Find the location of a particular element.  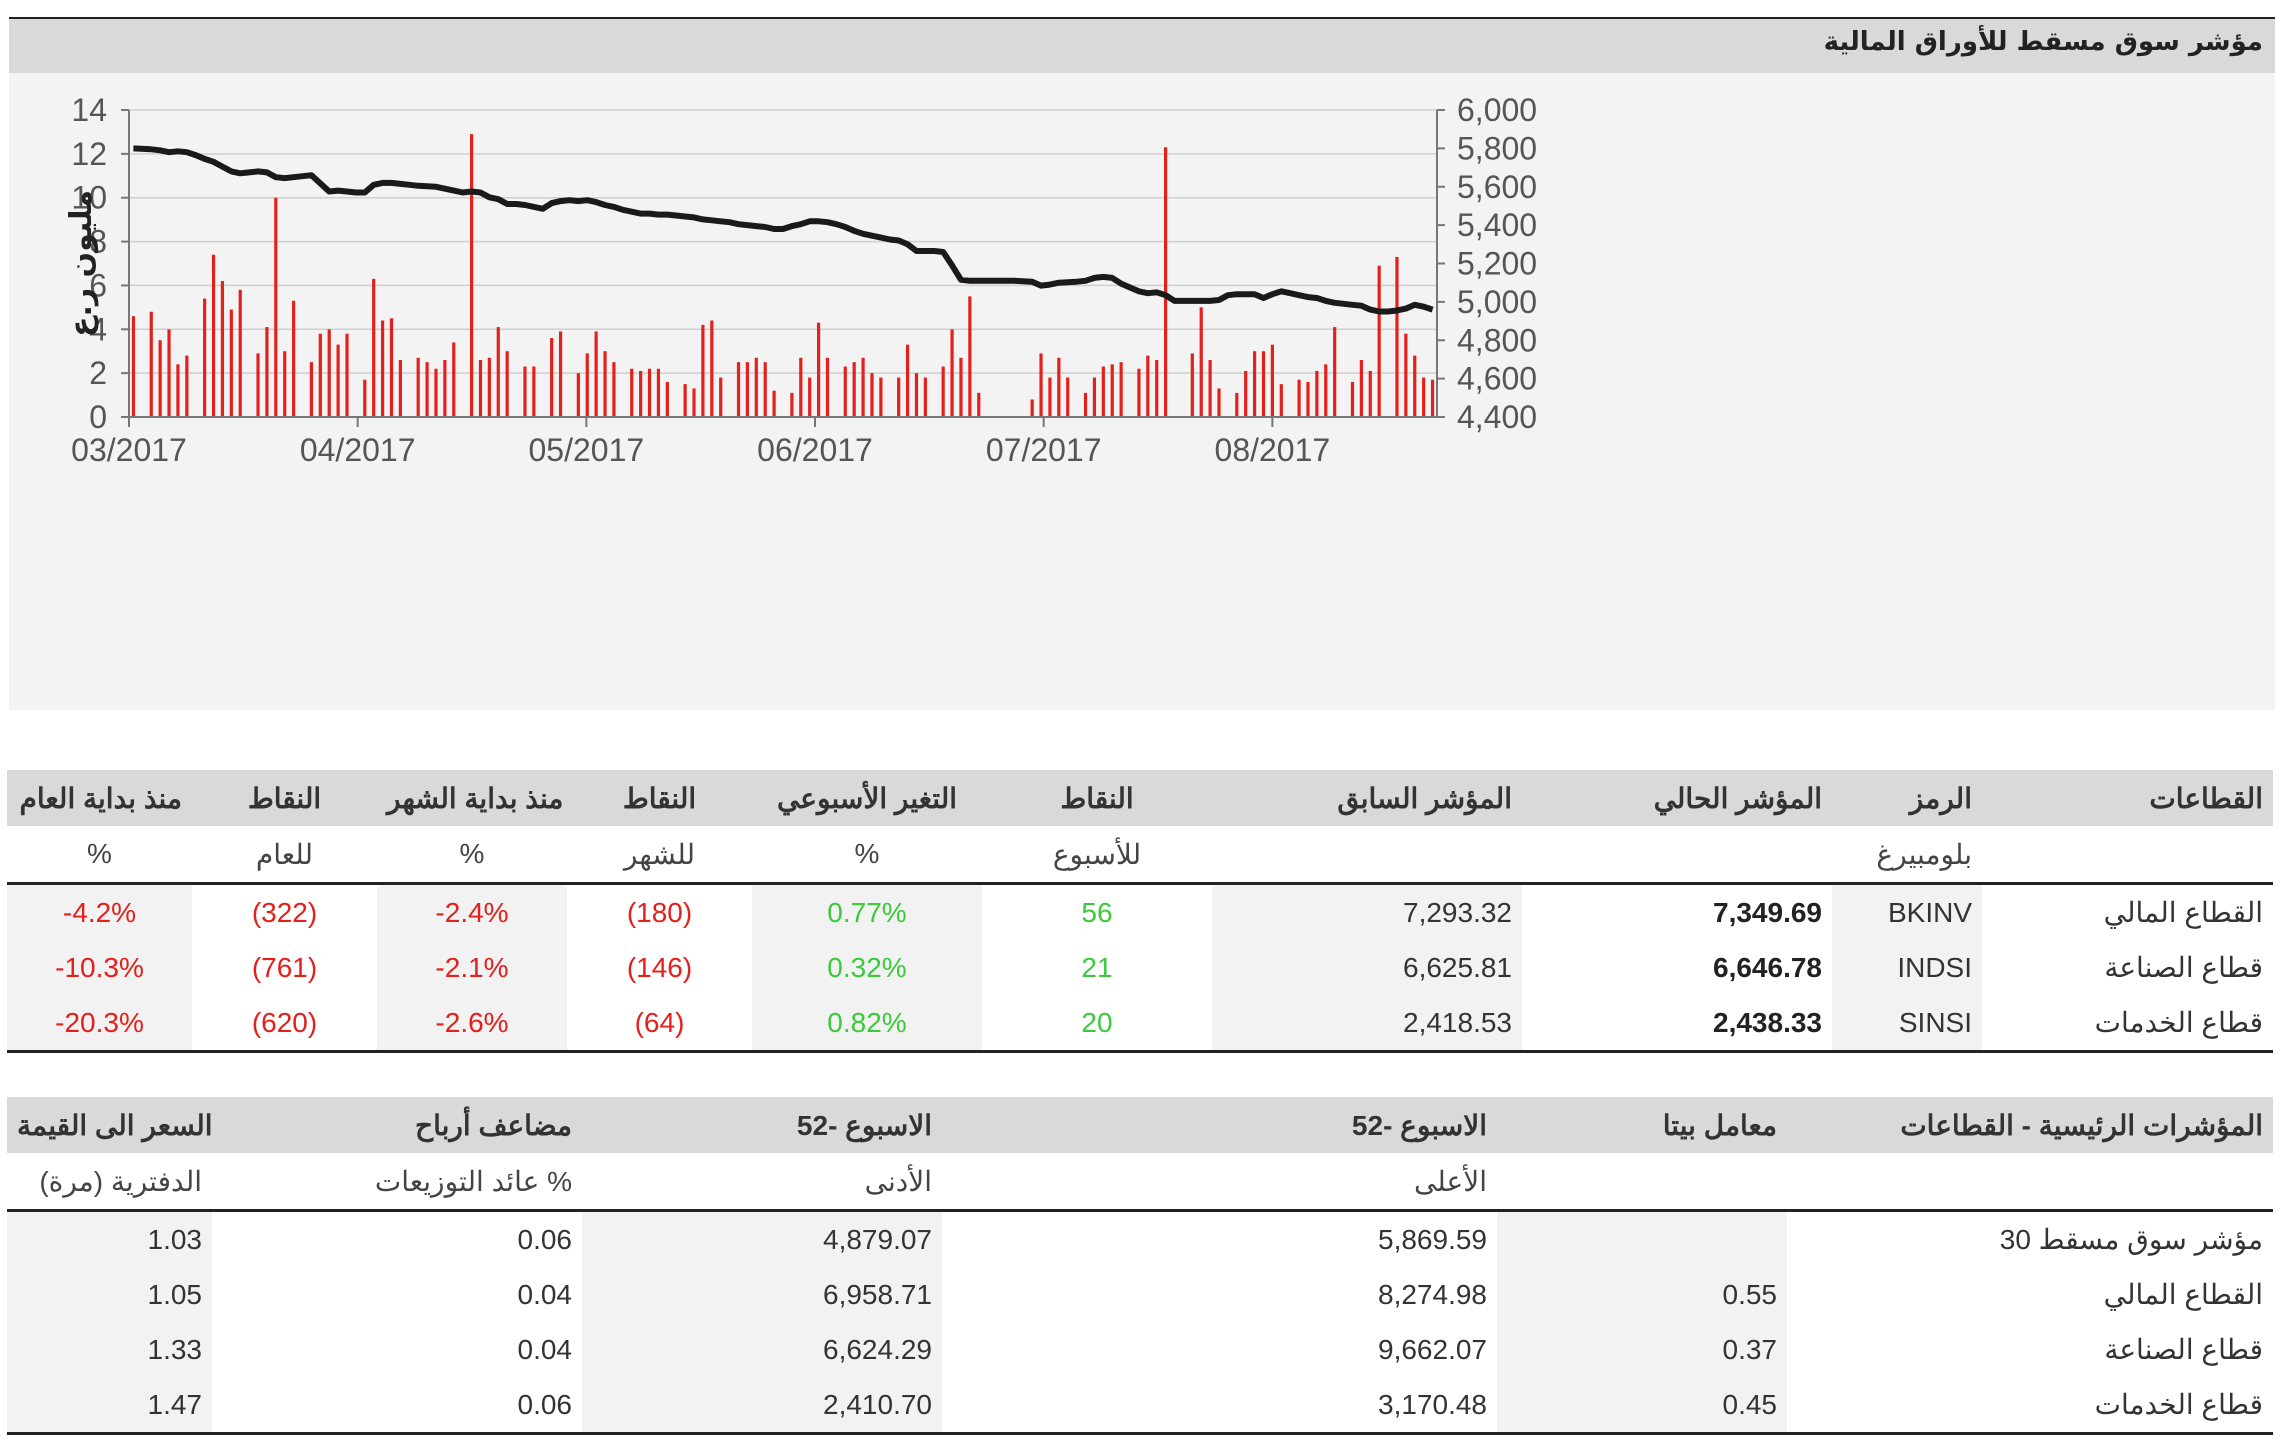

cell-pe: 0.06 is located at coordinates (545, 1239).